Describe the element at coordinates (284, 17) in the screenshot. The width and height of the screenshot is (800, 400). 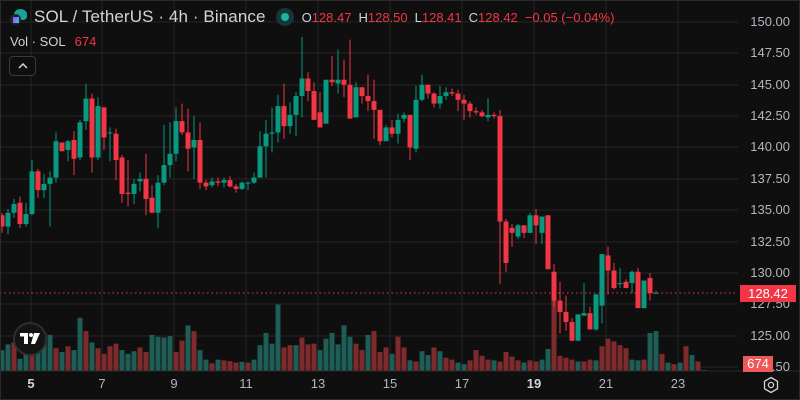
I see `market-status-icon` at that location.